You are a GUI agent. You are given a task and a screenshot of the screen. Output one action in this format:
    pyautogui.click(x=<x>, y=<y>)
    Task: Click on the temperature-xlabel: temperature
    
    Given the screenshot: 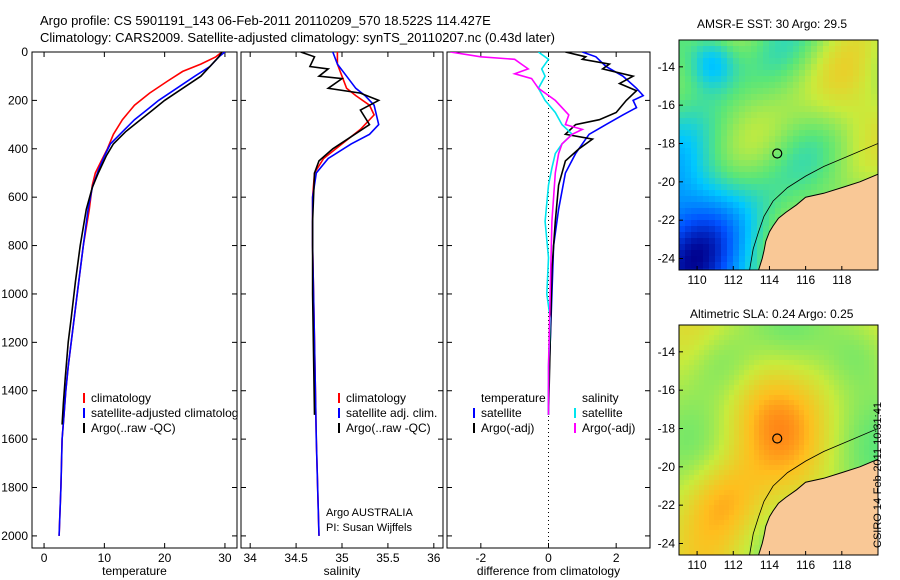 What is the action you would take?
    pyautogui.click(x=134, y=571)
    